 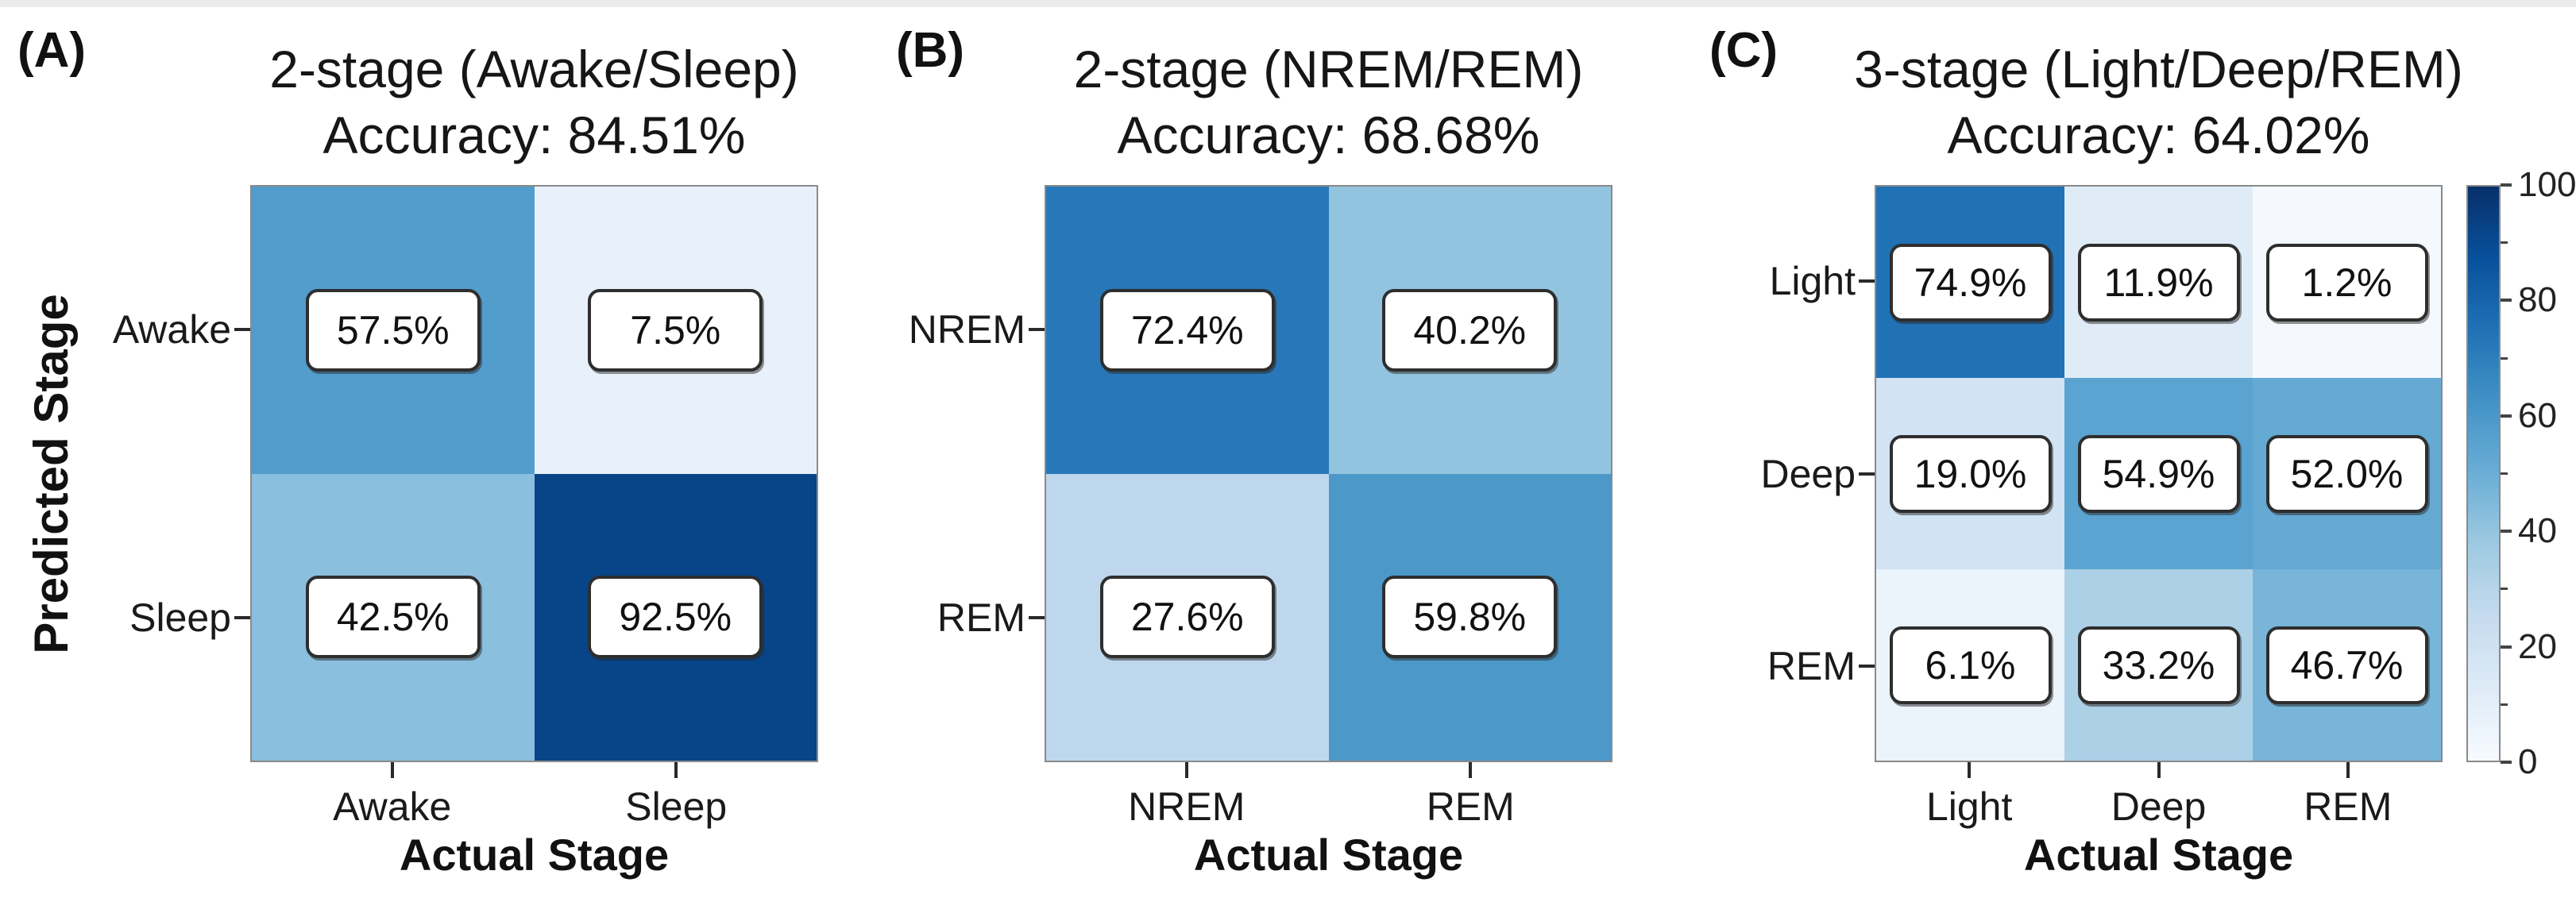 I want to click on heatmap-cell: 27.6%, so click(x=1187, y=617).